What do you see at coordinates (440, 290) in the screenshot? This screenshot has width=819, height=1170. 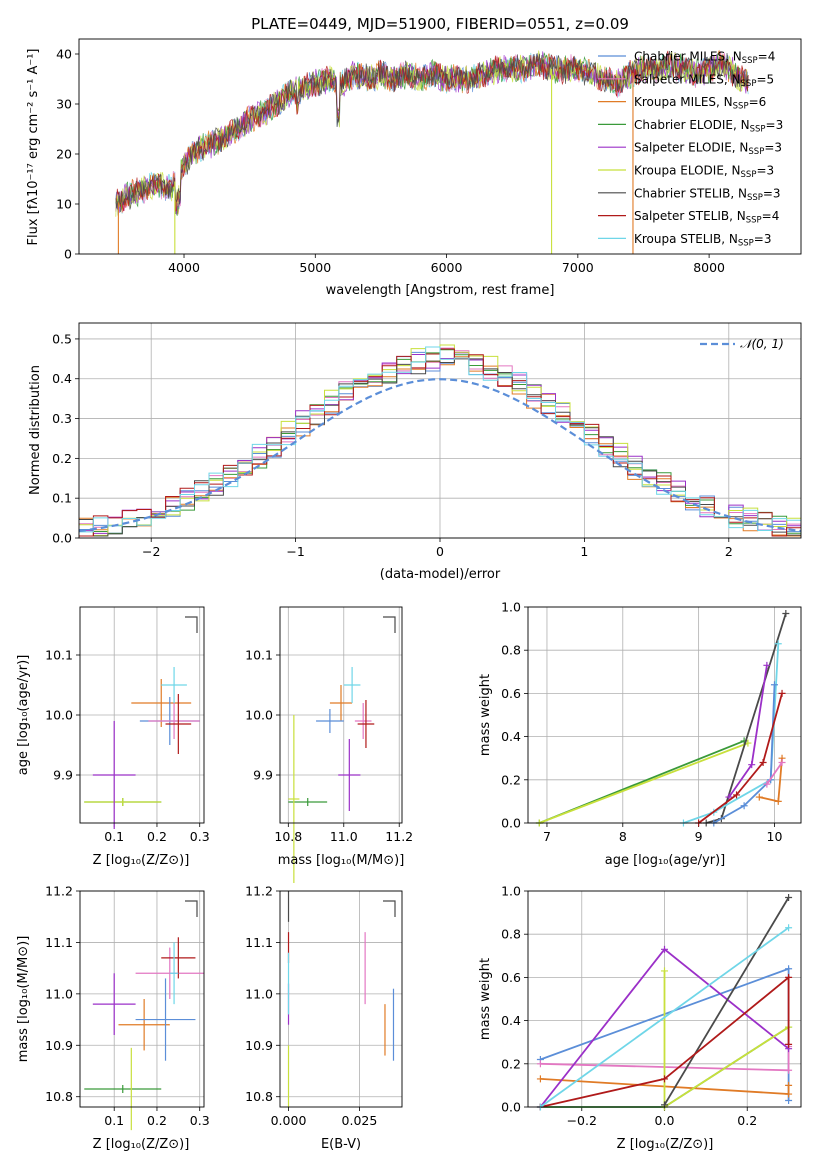 I see `spectrum-xlabel: wavelength [Angstrom, rest frame]` at bounding box center [440, 290].